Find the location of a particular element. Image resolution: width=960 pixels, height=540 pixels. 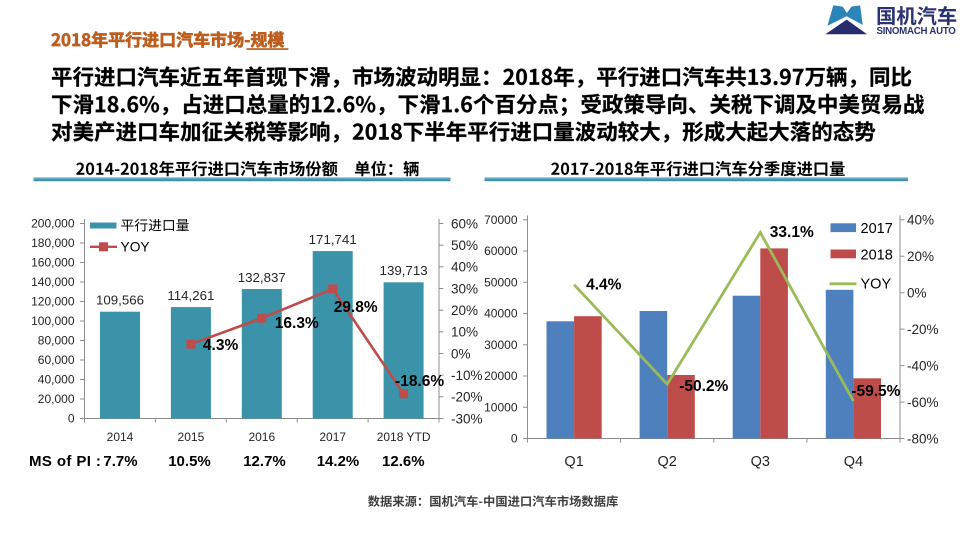

svg-text: 139,713 is located at coordinates (404, 270).